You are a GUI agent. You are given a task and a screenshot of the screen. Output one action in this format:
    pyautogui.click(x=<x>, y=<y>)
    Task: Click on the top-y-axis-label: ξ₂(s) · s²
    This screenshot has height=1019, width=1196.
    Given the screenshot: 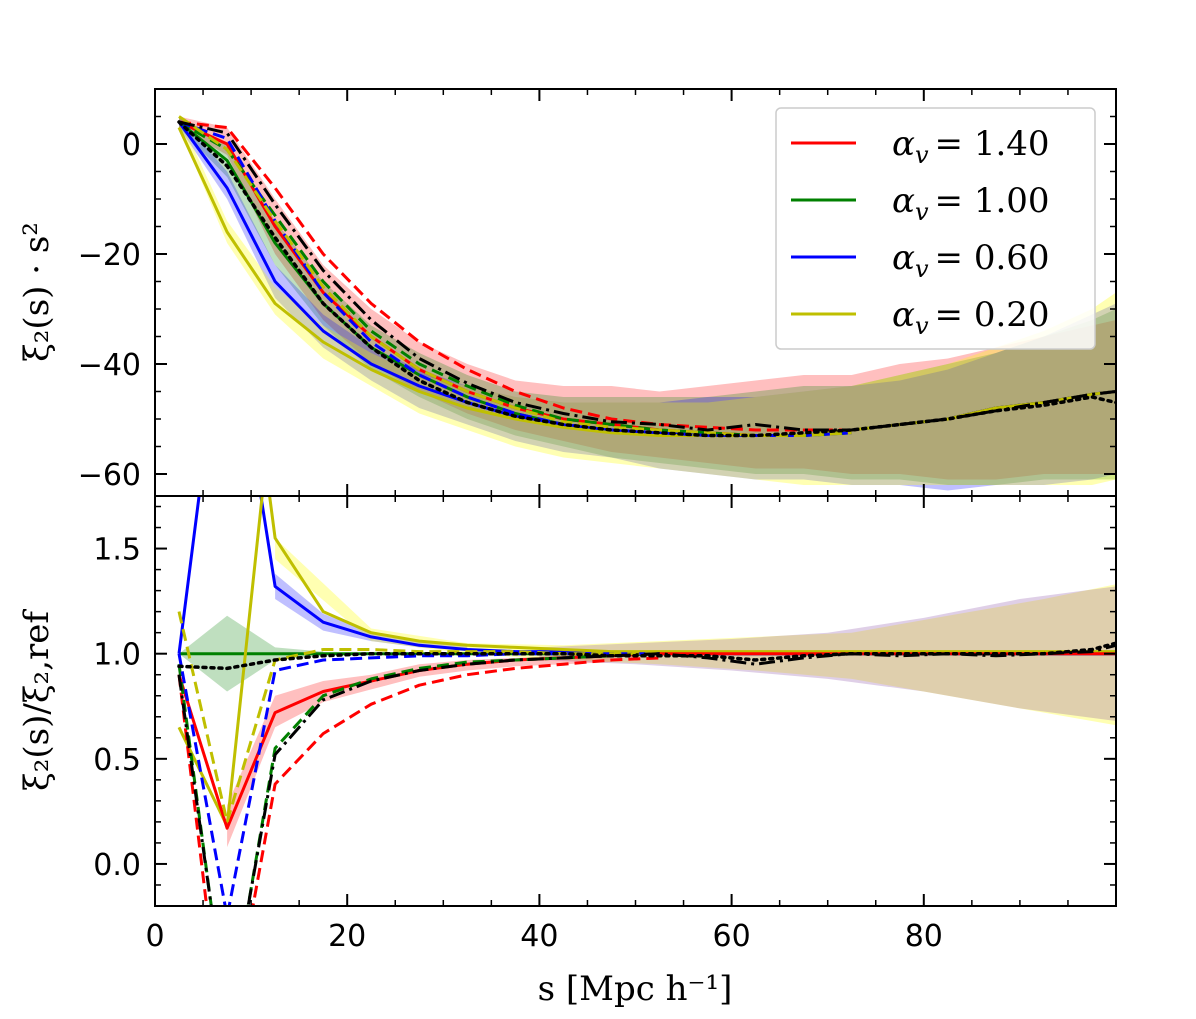 What is the action you would take?
    pyautogui.click(x=37, y=292)
    